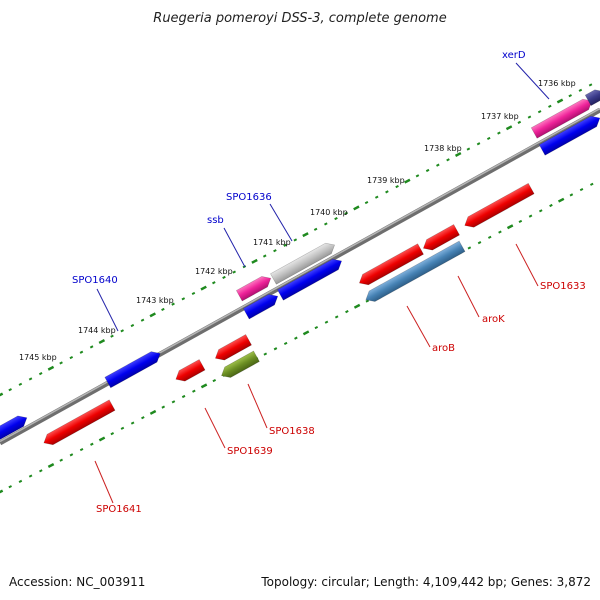 Image resolution: width=600 pixels, height=600 pixels. I want to click on gene-SPO1638, so click(240, 364).